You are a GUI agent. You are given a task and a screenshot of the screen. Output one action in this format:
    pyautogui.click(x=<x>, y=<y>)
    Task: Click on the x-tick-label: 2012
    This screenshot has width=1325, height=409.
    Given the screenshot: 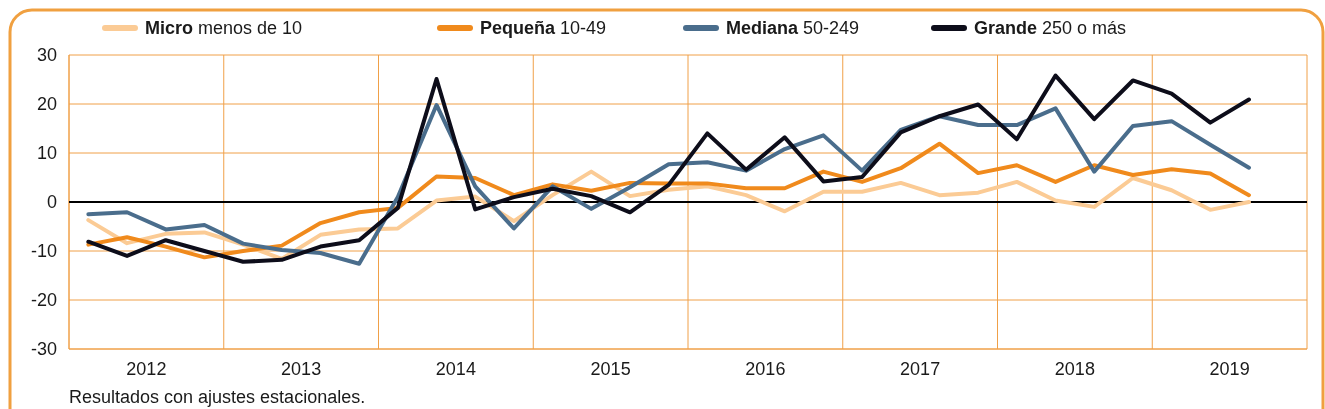 What is the action you would take?
    pyautogui.click(x=146, y=369)
    